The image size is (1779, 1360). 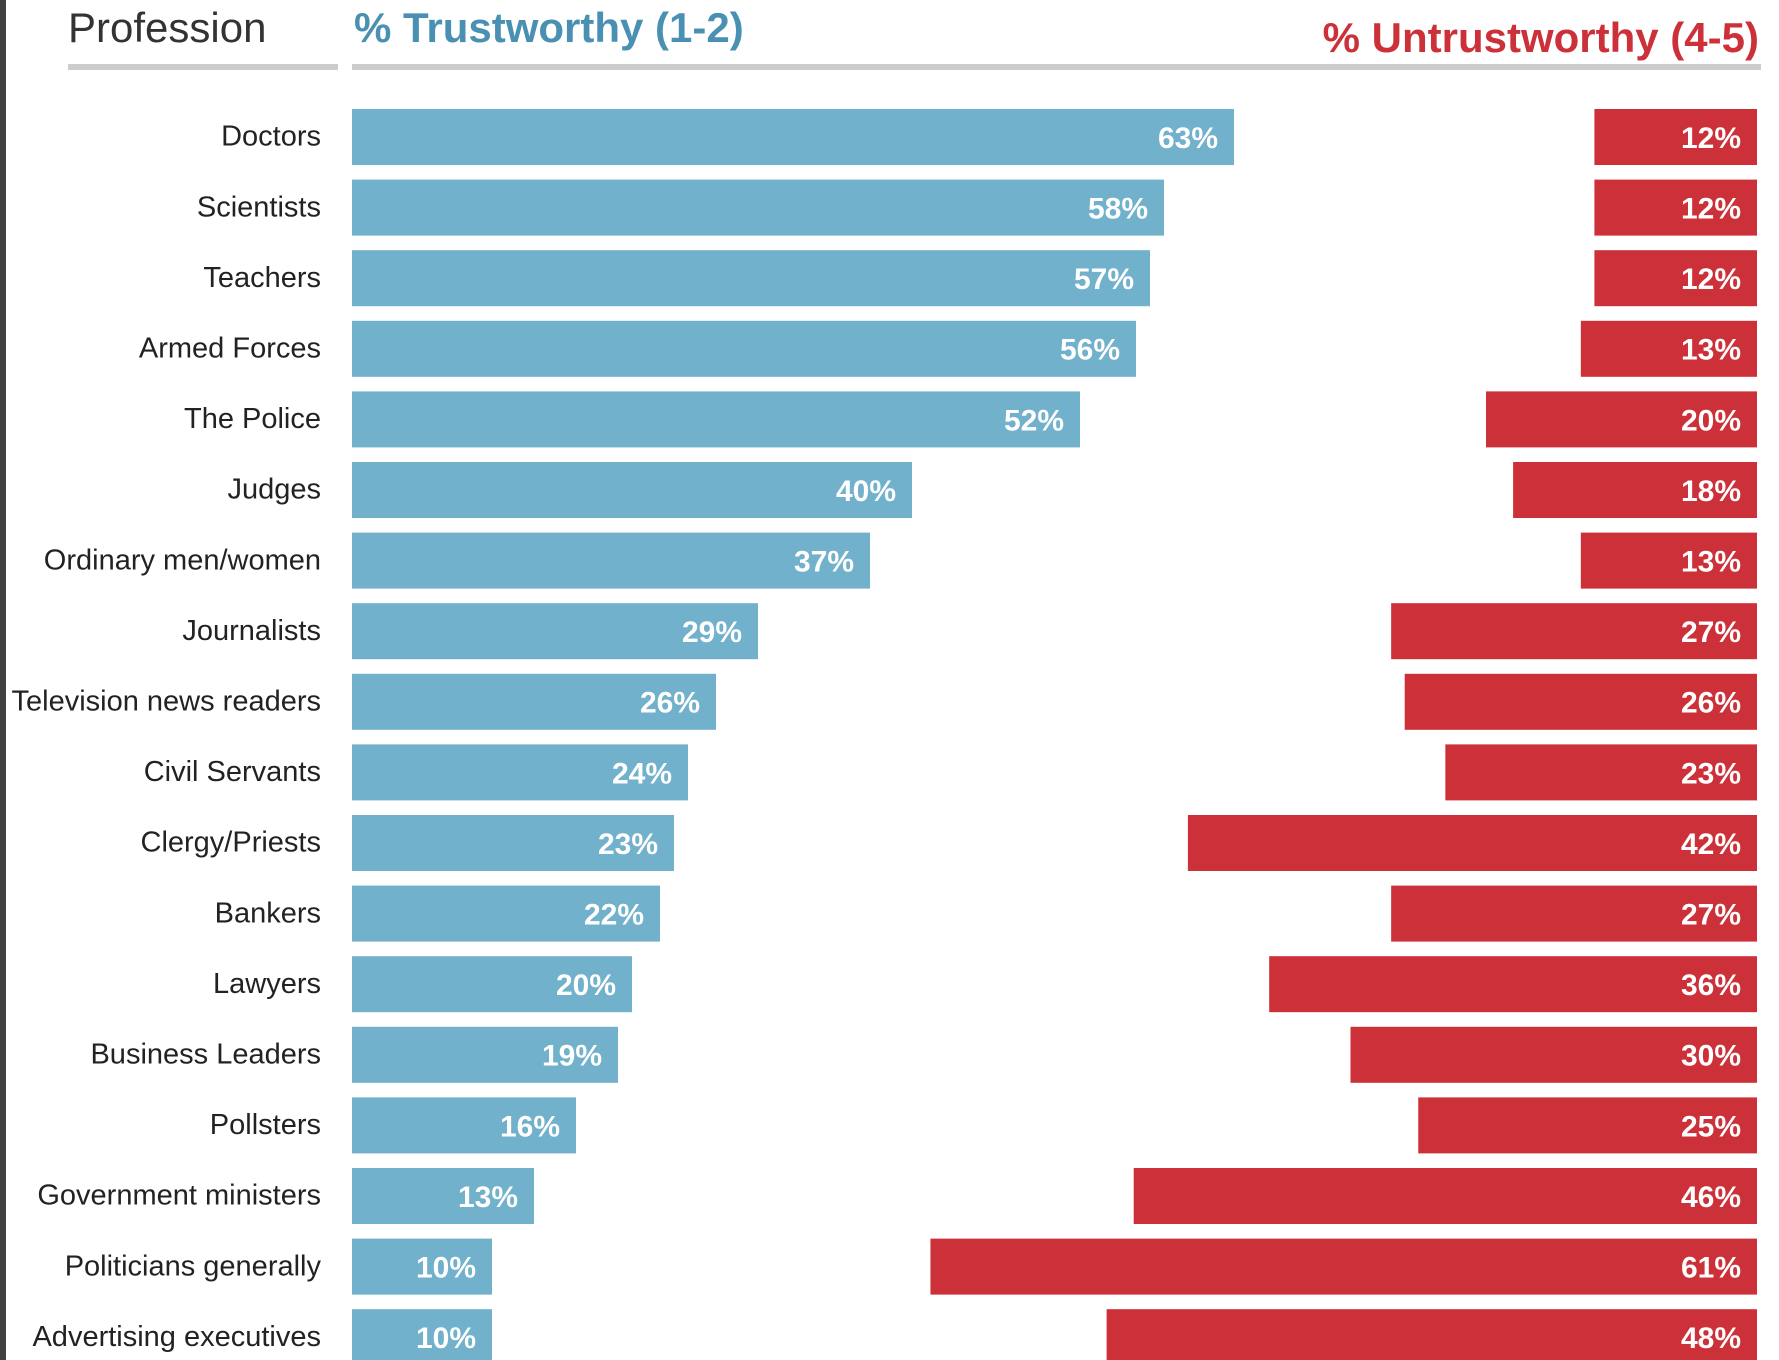 What do you see at coordinates (1711, 1056) in the screenshot?
I see `untrustworthy-value-label: 30%` at bounding box center [1711, 1056].